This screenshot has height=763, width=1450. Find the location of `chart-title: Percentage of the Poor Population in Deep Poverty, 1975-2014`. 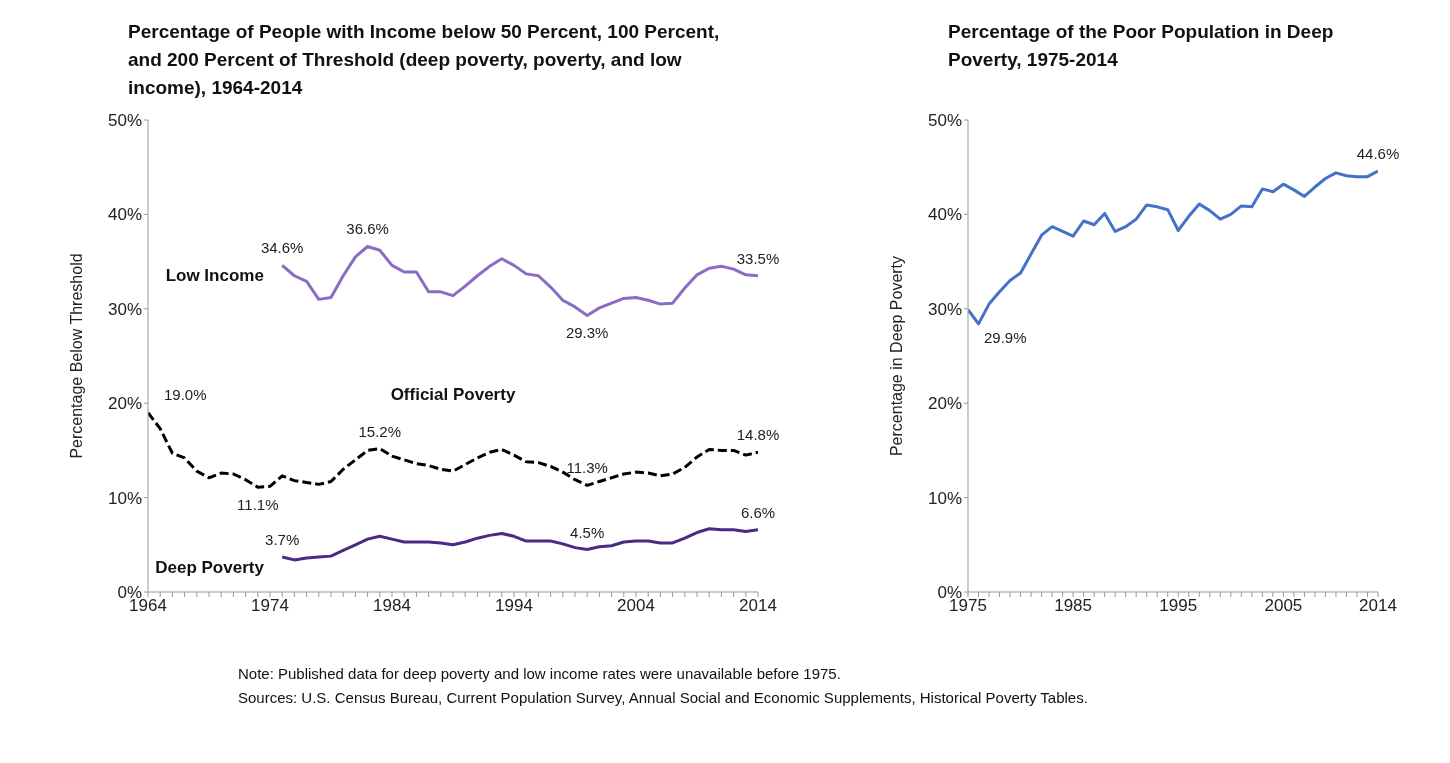

chart-title: Percentage of the Poor Population in Deep Poverty, 1975-2014 is located at coordinates (1141, 46).